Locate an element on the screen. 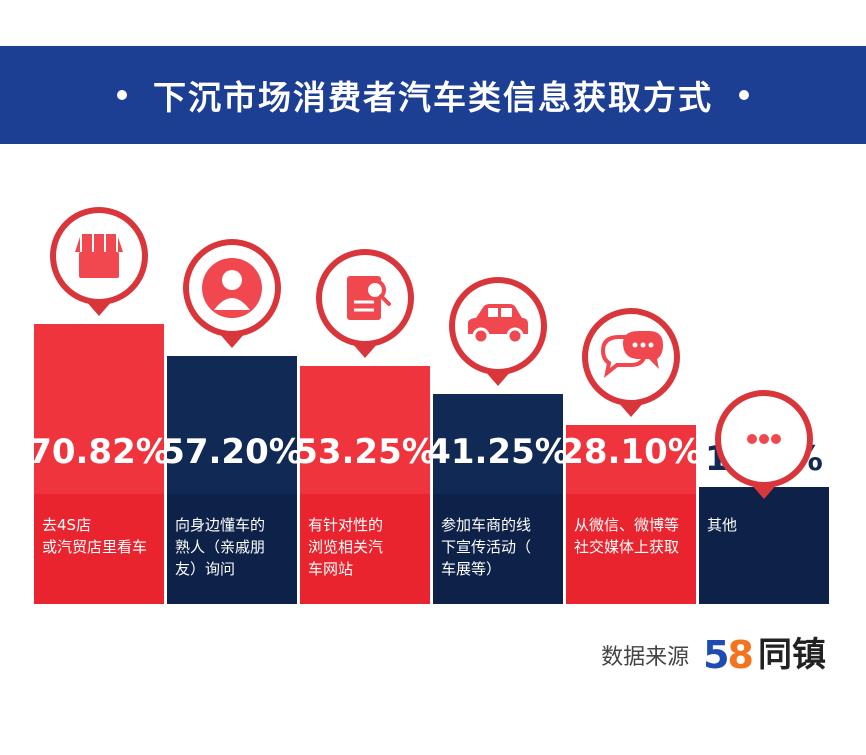 This screenshot has width=866, height=755. category-label: 向身边懂车的 is located at coordinates (220, 525).